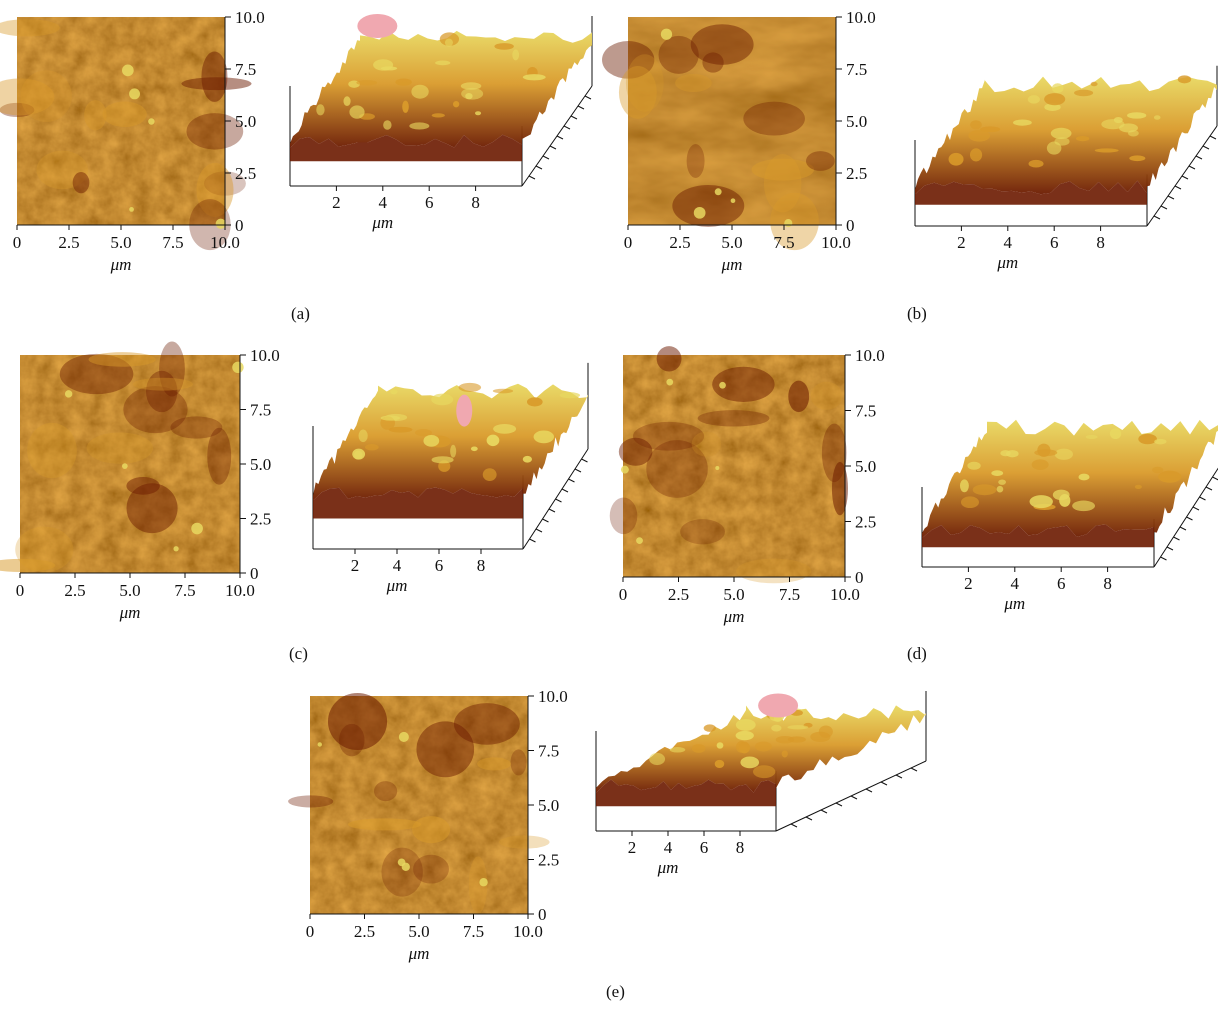  I want to click on panel-b-label: (b), so click(917, 313).